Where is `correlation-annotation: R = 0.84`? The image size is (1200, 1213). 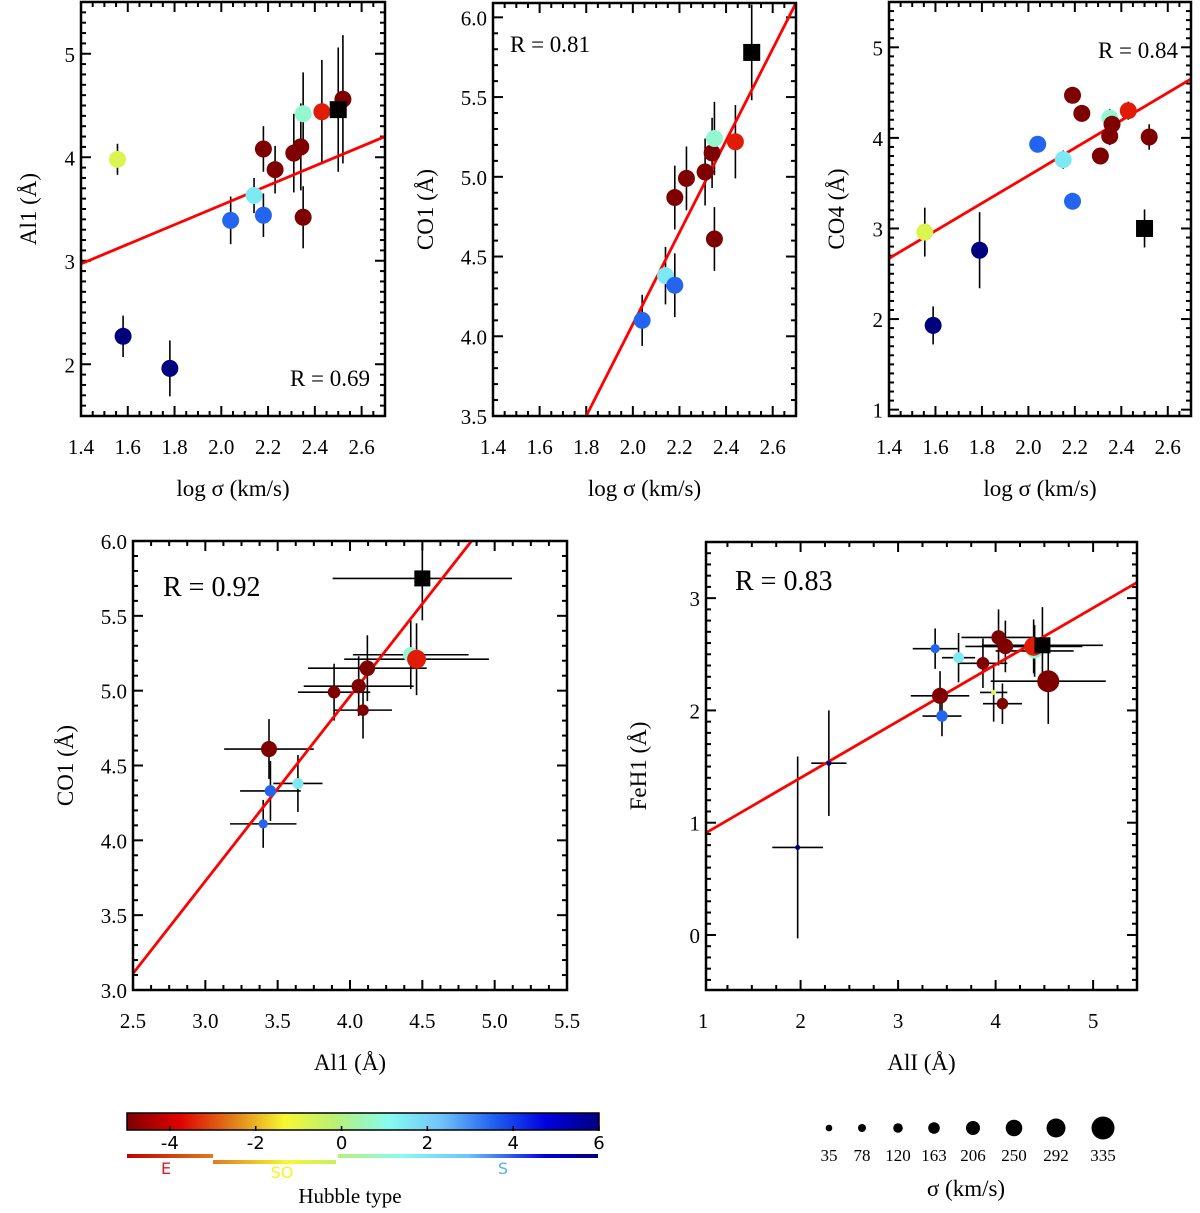 correlation-annotation: R = 0.84 is located at coordinates (1138, 50).